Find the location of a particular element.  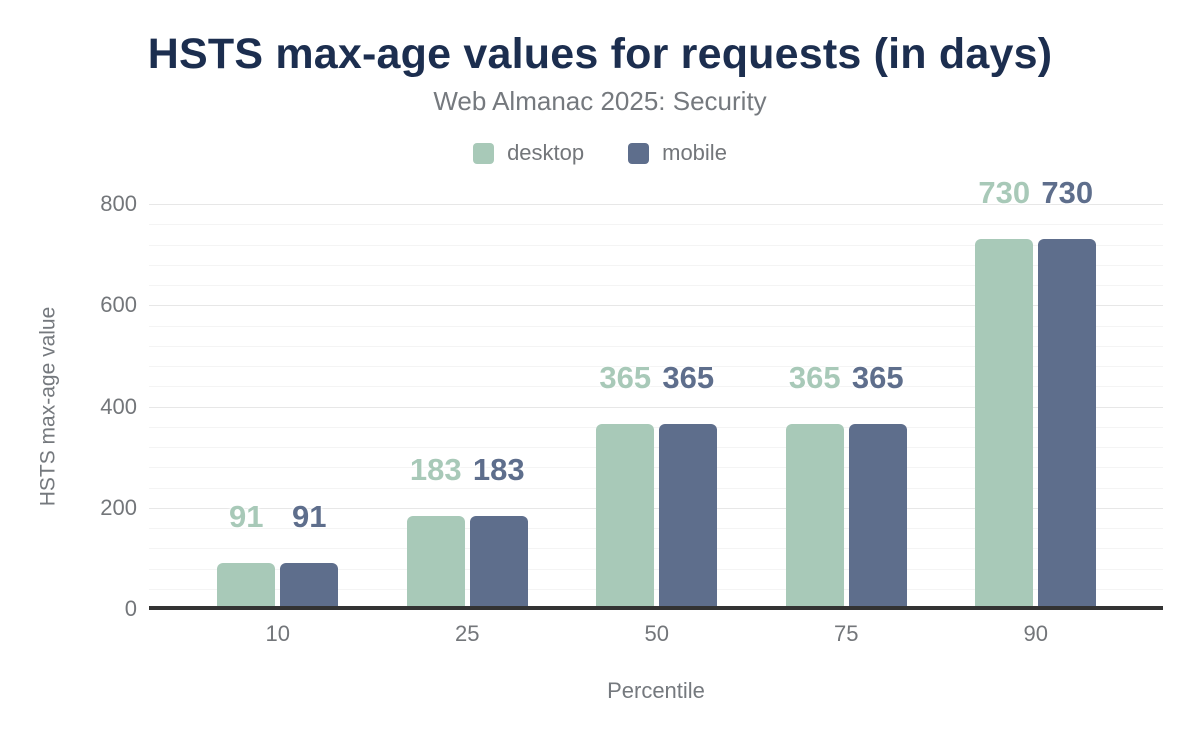

bar-desktop-p25 is located at coordinates (435, 562).